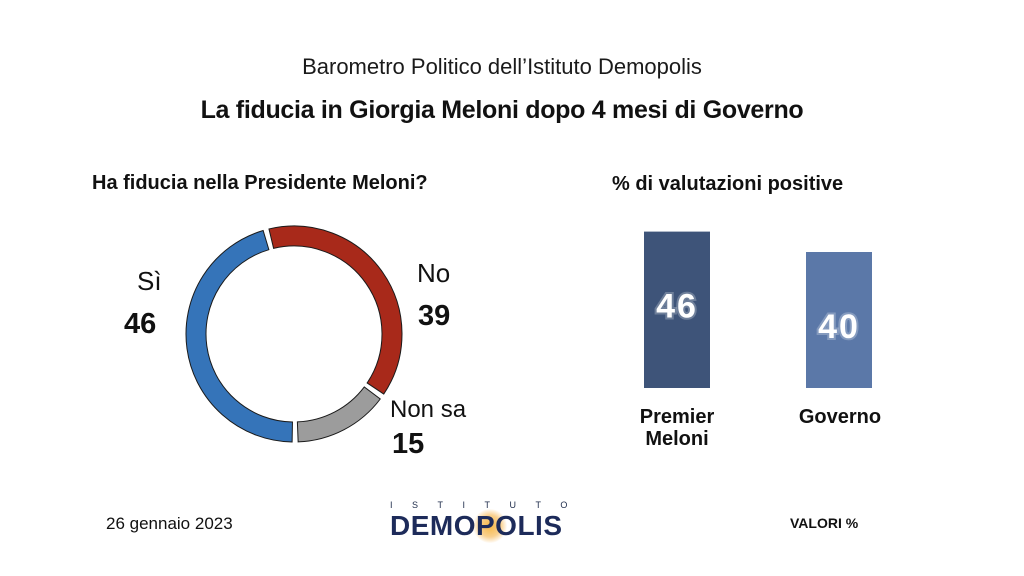 The height and width of the screenshot is (576, 1024). Describe the element at coordinates (728, 184) in the screenshot. I see `bar-chart-title: % di valutazioni positive` at that location.